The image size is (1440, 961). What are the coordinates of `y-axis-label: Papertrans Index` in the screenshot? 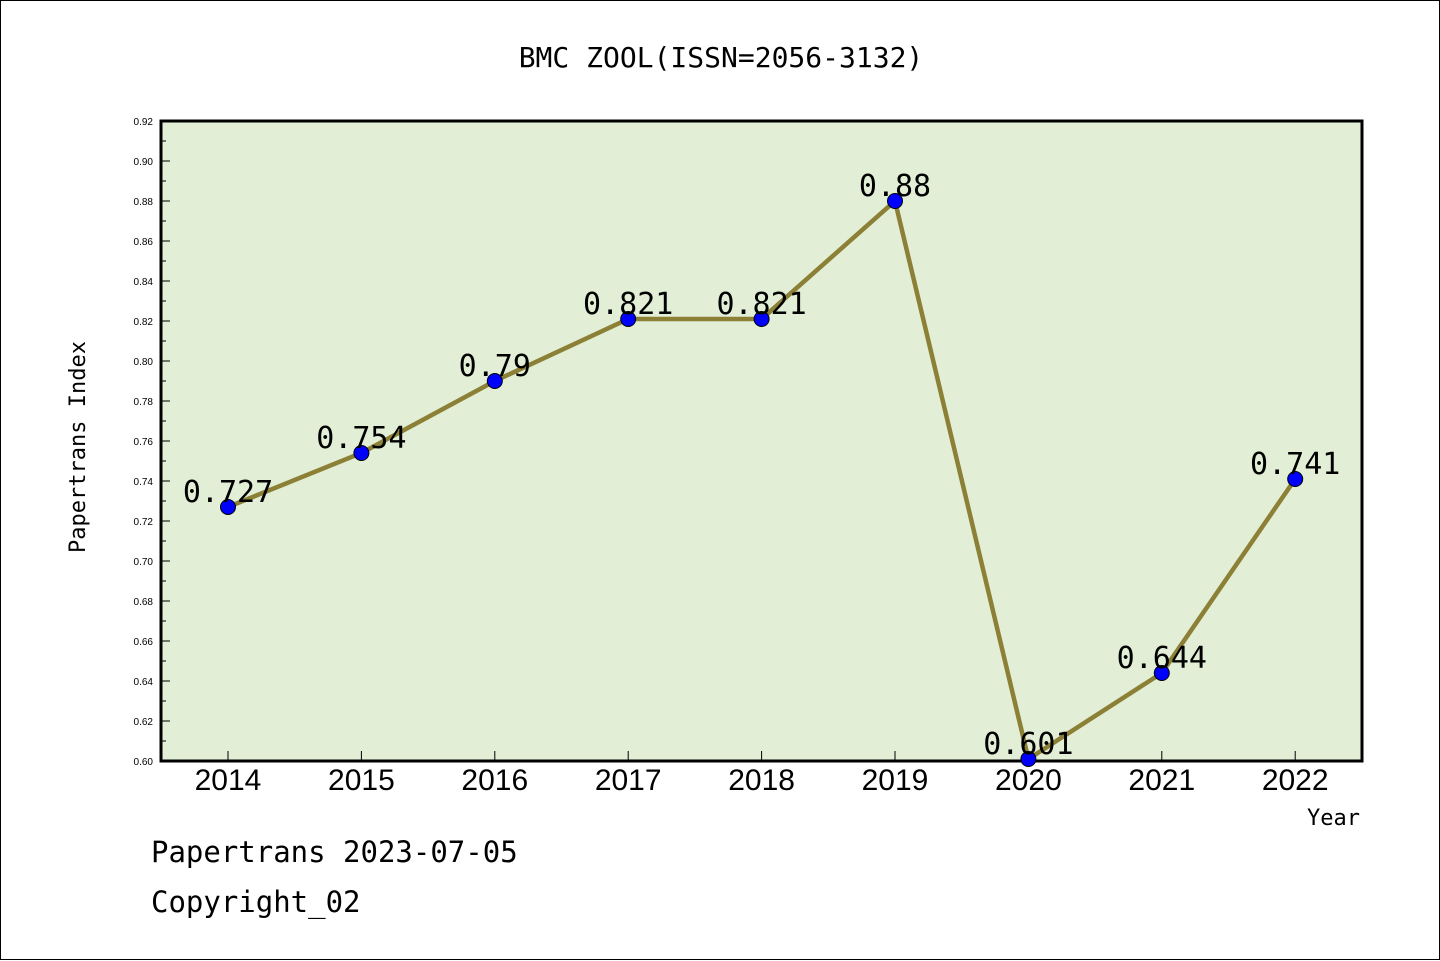 It's located at (78, 447).